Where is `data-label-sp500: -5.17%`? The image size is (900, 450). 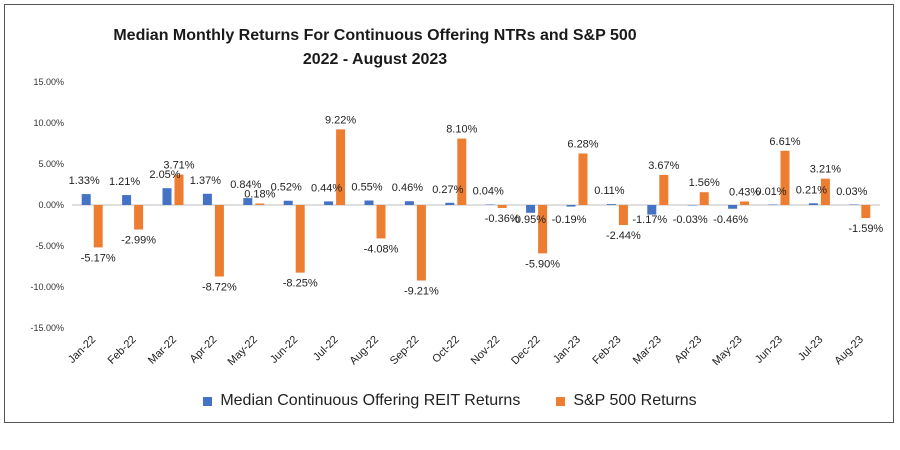 data-label-sp500: -5.17% is located at coordinates (98, 258).